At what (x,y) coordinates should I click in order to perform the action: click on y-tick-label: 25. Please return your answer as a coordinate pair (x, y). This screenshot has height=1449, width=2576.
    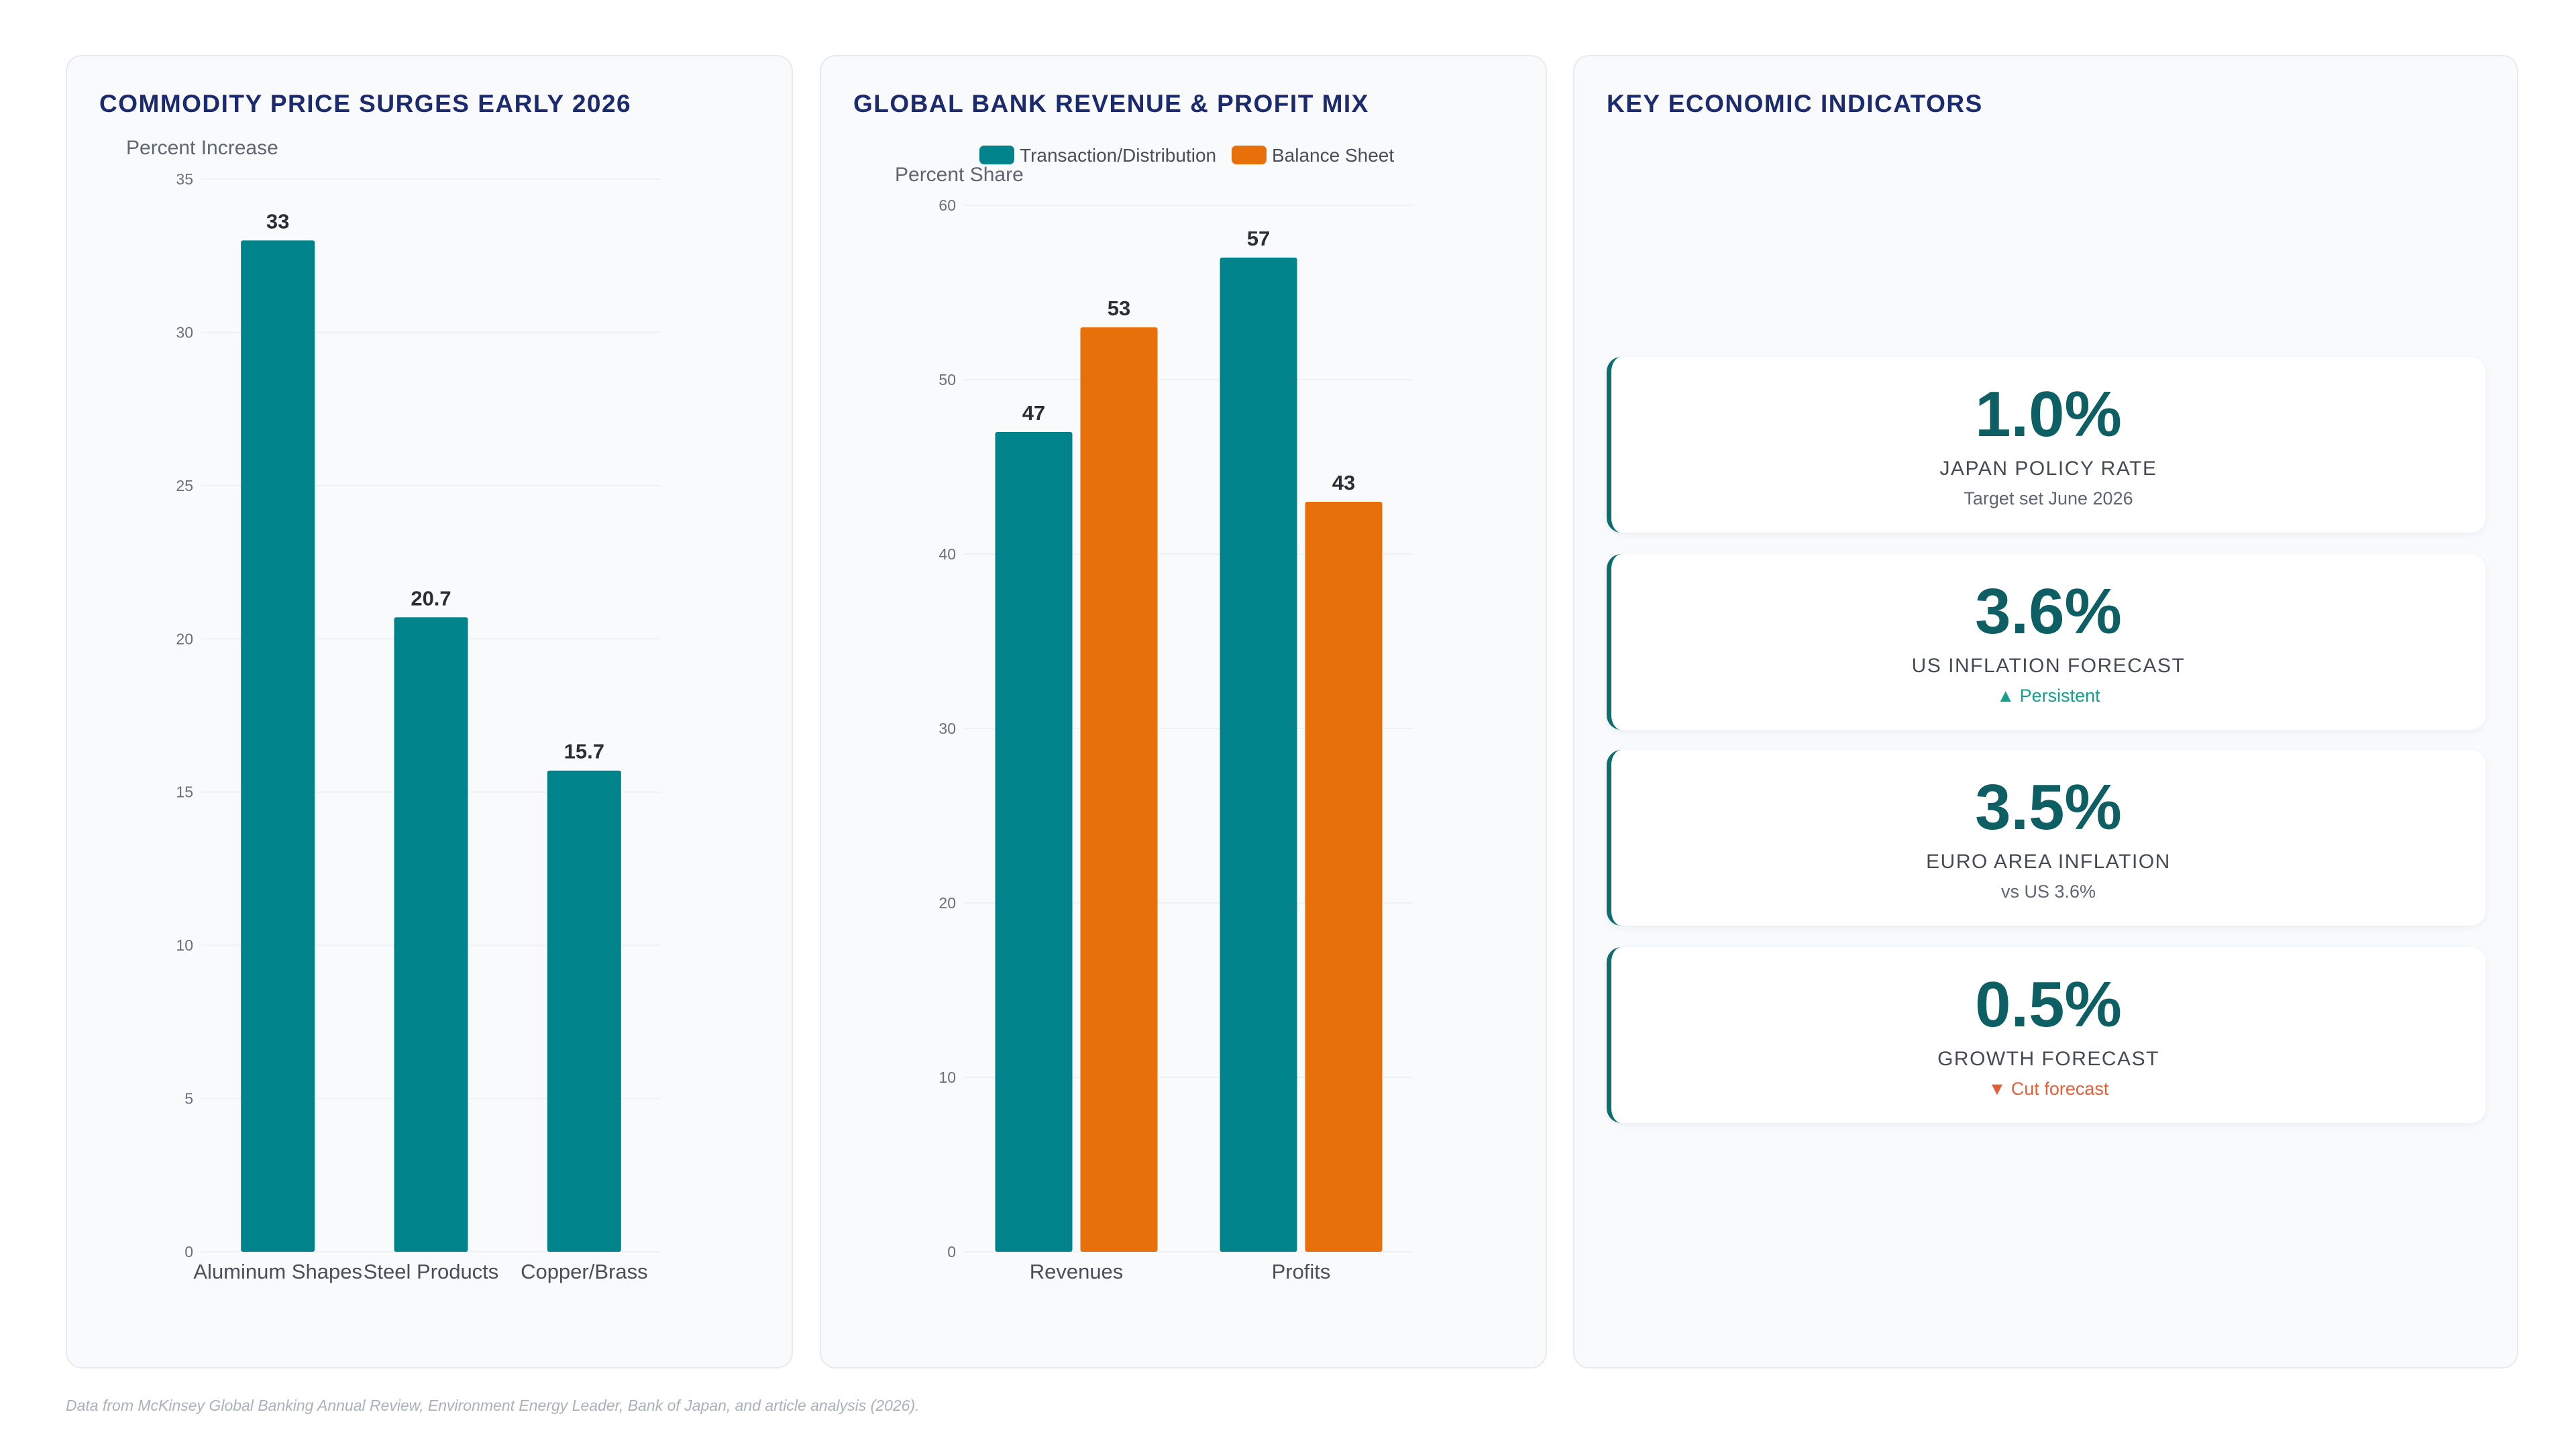
    Looking at the image, I should click on (184, 485).